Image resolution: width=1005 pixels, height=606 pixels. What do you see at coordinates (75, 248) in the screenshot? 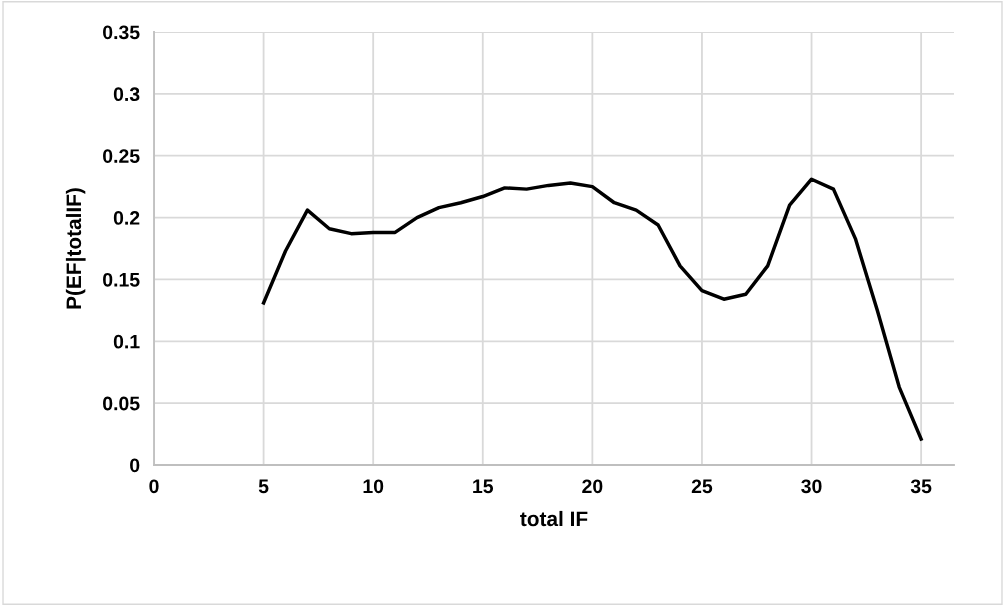
I see `y-axis-title: P(EF|totalIF)` at bounding box center [75, 248].